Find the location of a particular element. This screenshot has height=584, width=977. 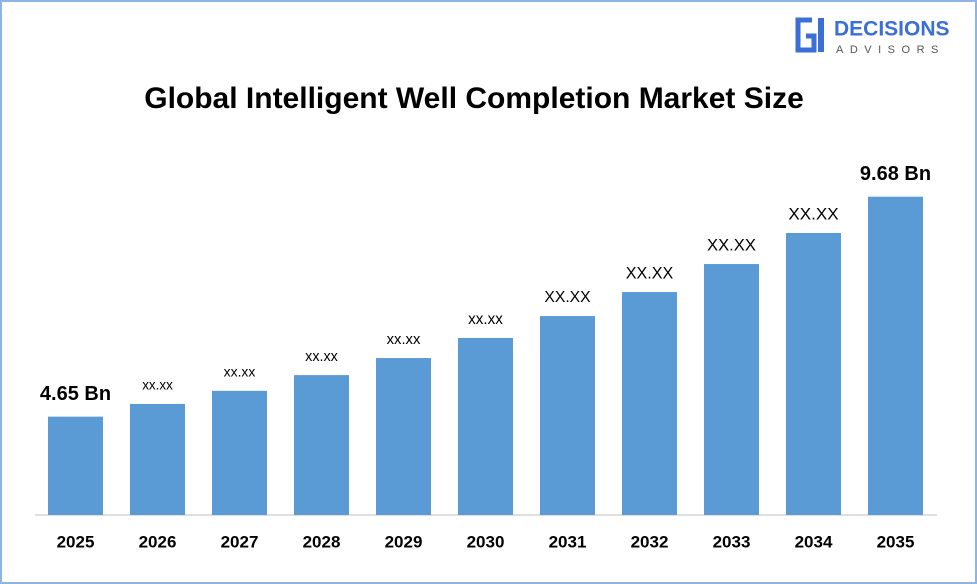

x-tick-label: 2025 is located at coordinates (76, 541).